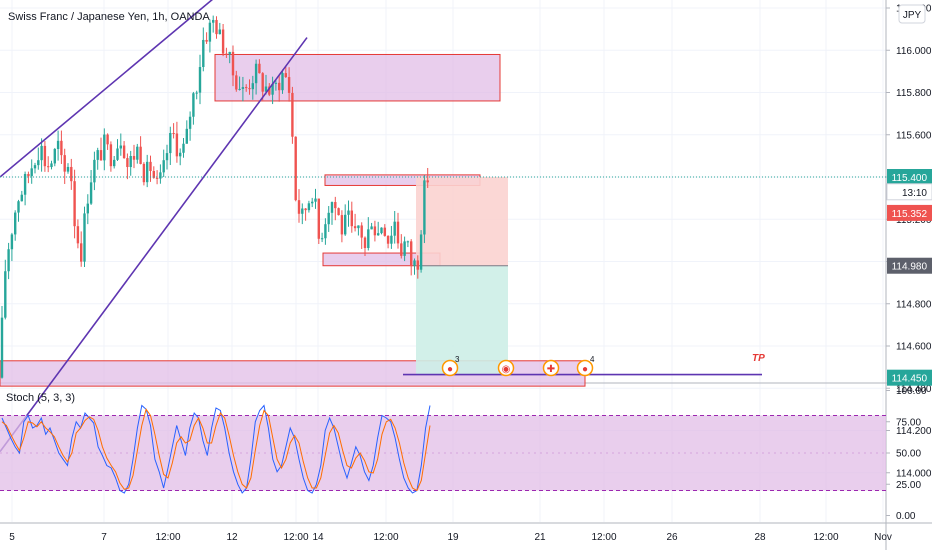  Describe the element at coordinates (908, 422) in the screenshot. I see `stoch-tick-label: 75.00` at that location.